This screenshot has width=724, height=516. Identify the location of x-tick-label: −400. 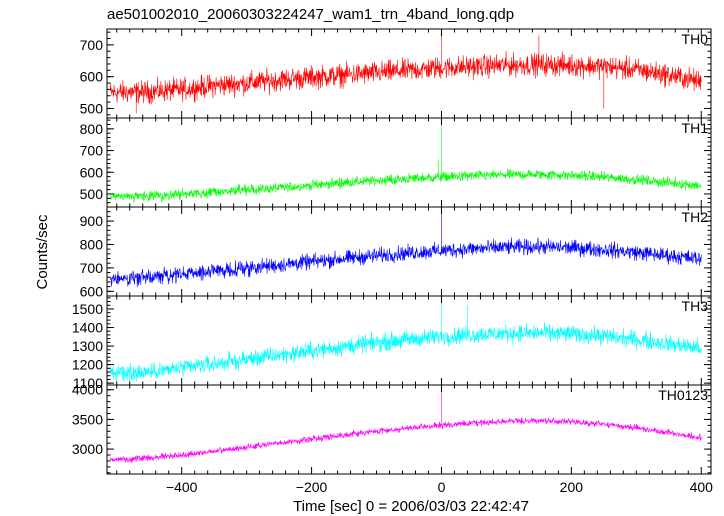
(182, 487).